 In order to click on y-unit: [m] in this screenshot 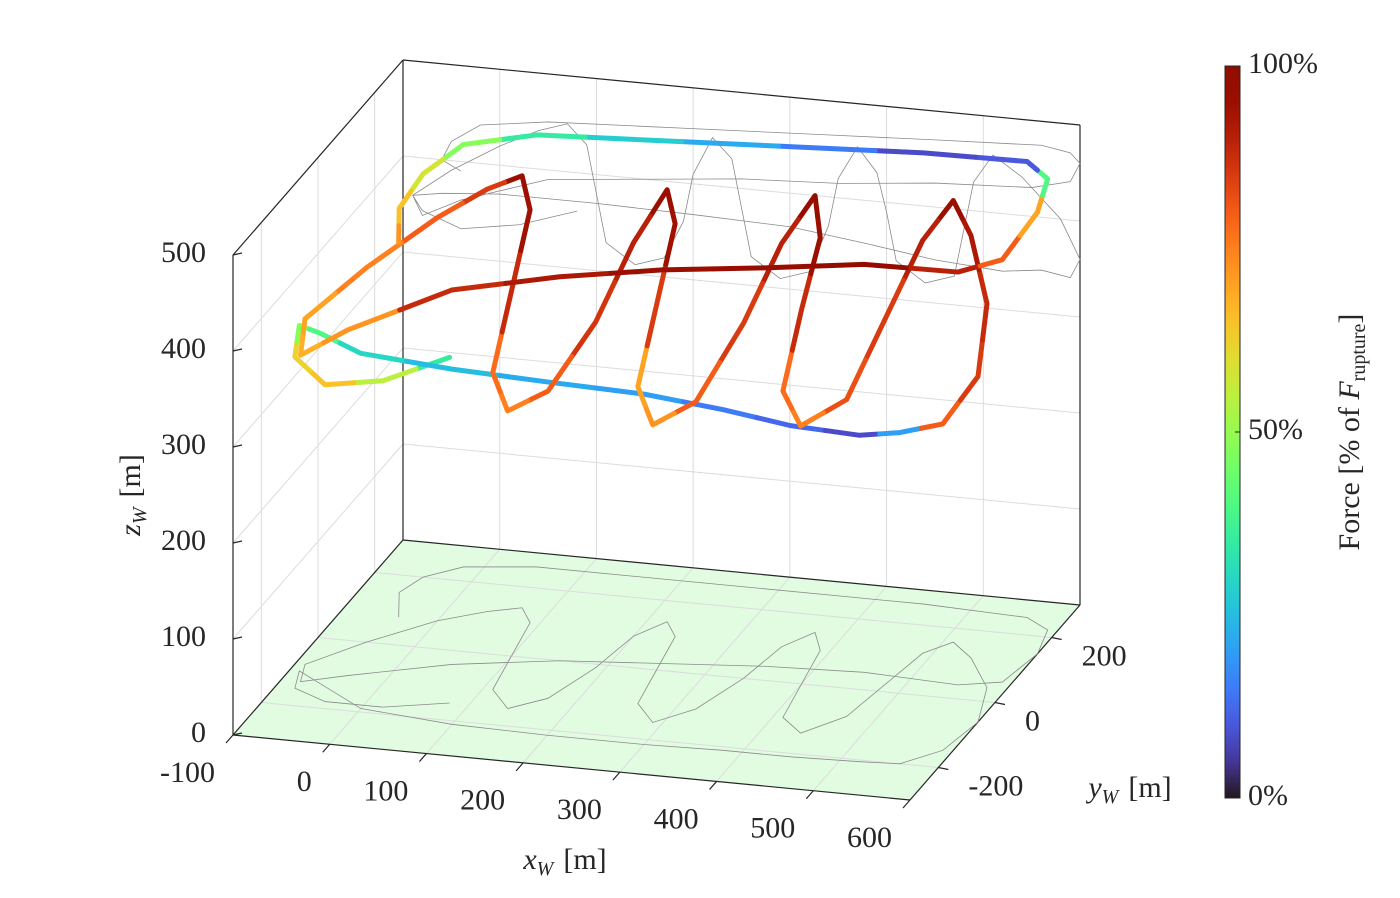, I will do `click(1149, 787)`.